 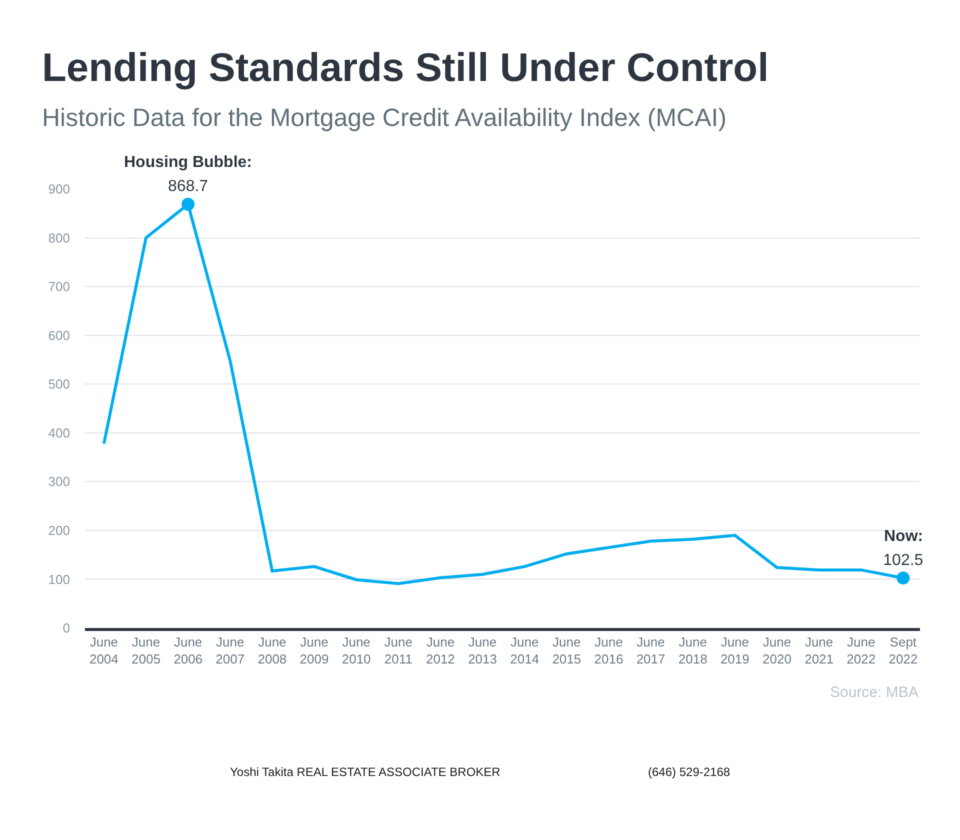 I want to click on text: (646) 529-2168, so click(x=689, y=772).